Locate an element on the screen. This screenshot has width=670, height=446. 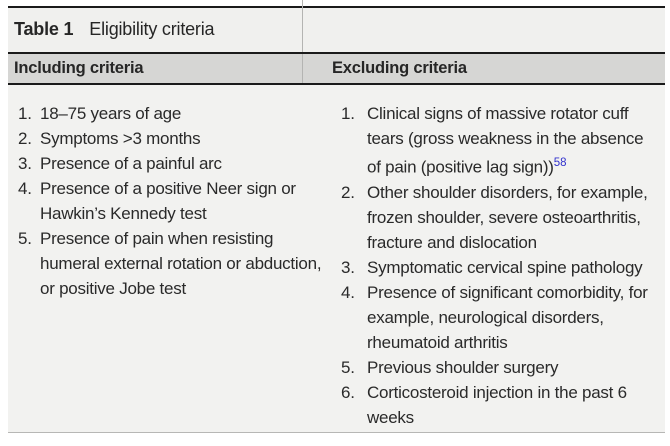
criteria-item: Symptomatic cervical spine pathology is located at coordinates (500, 267).